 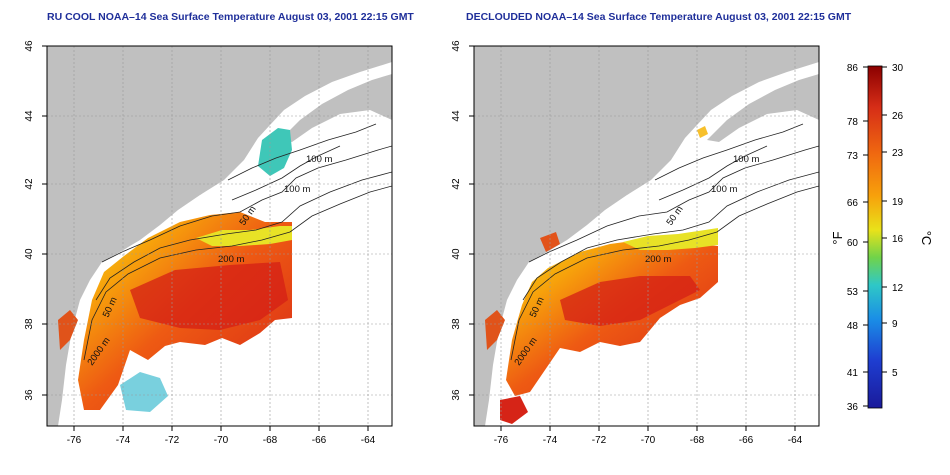 What do you see at coordinates (697, 440) in the screenshot?
I see `right-x-tick-label: -68` at bounding box center [697, 440].